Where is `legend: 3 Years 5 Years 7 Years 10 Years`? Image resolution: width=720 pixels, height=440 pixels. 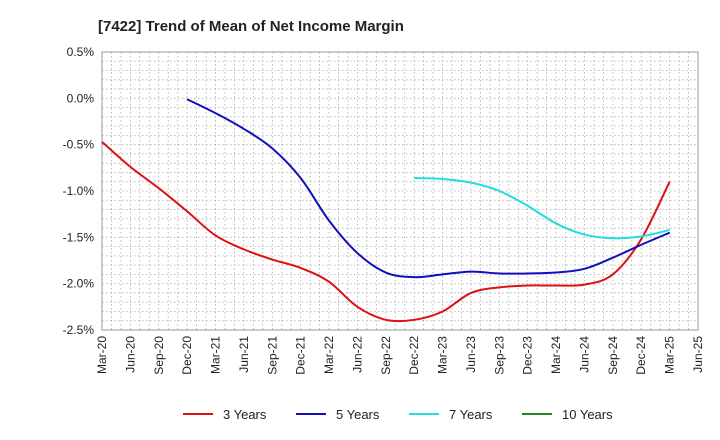
legend: 3 Years 5 Years 7 Years 10 Years is located at coordinates (398, 414).